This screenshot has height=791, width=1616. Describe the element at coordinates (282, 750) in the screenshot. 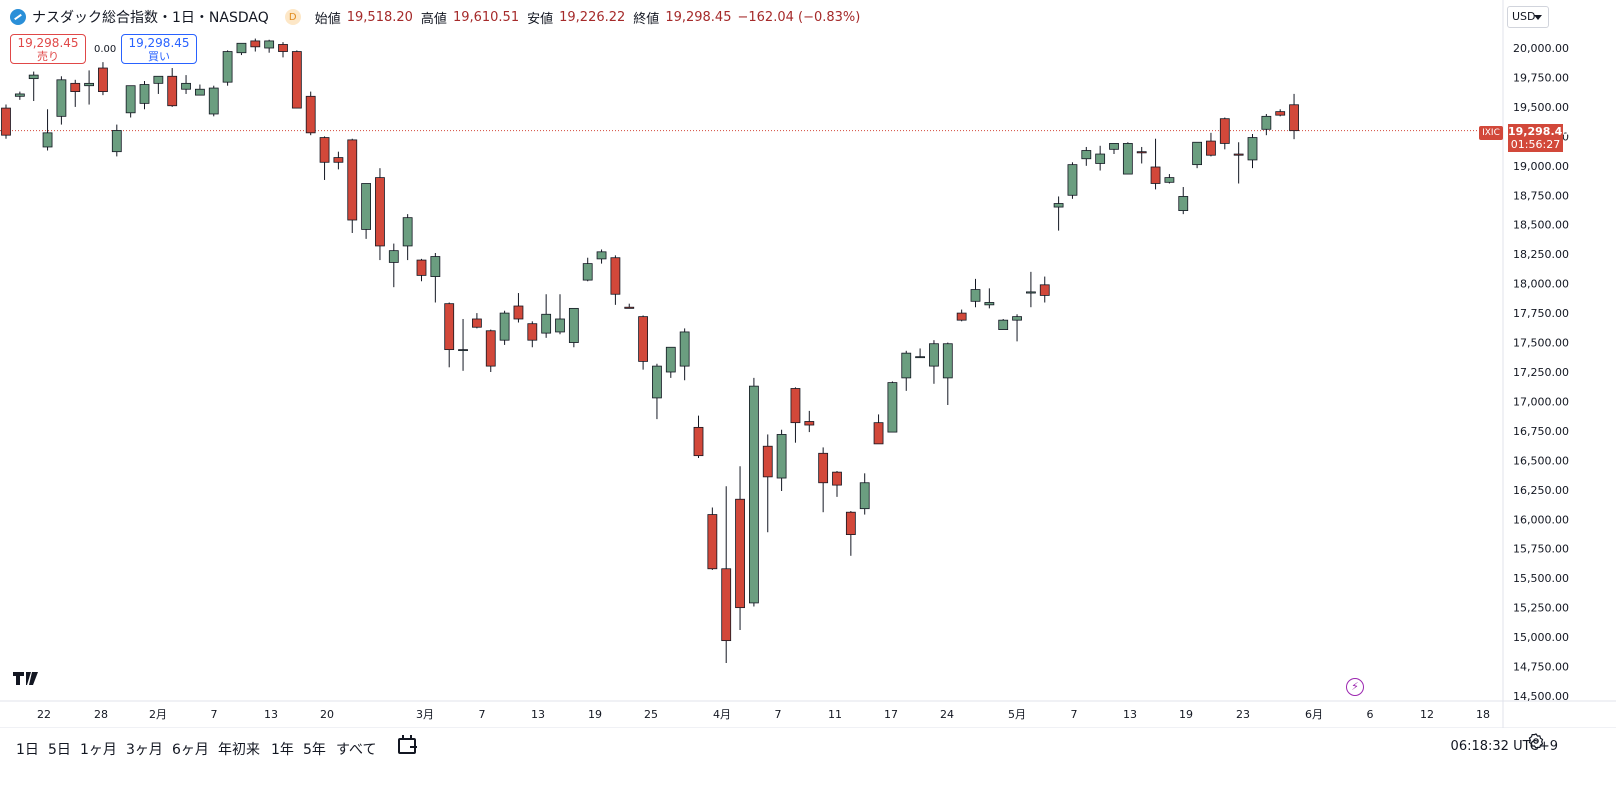

I see `range-1y: 1年` at that location.